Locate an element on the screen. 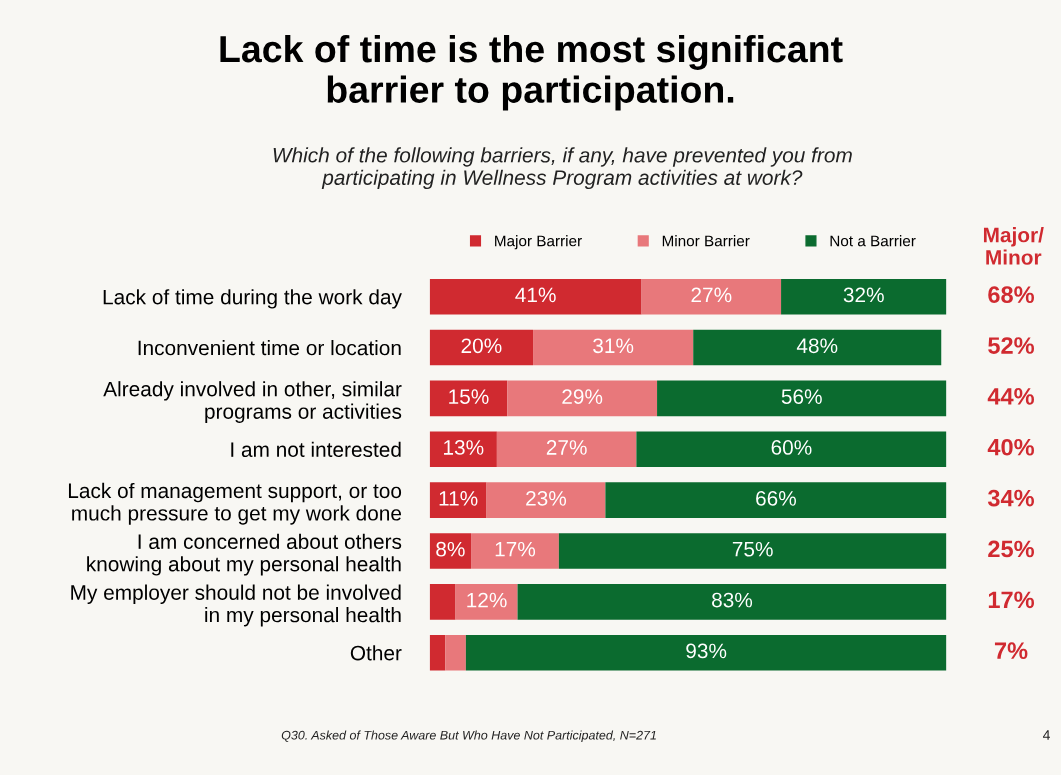 Image resolution: width=1061 pixels, height=775 pixels. data-label: 29% is located at coordinates (582, 396).